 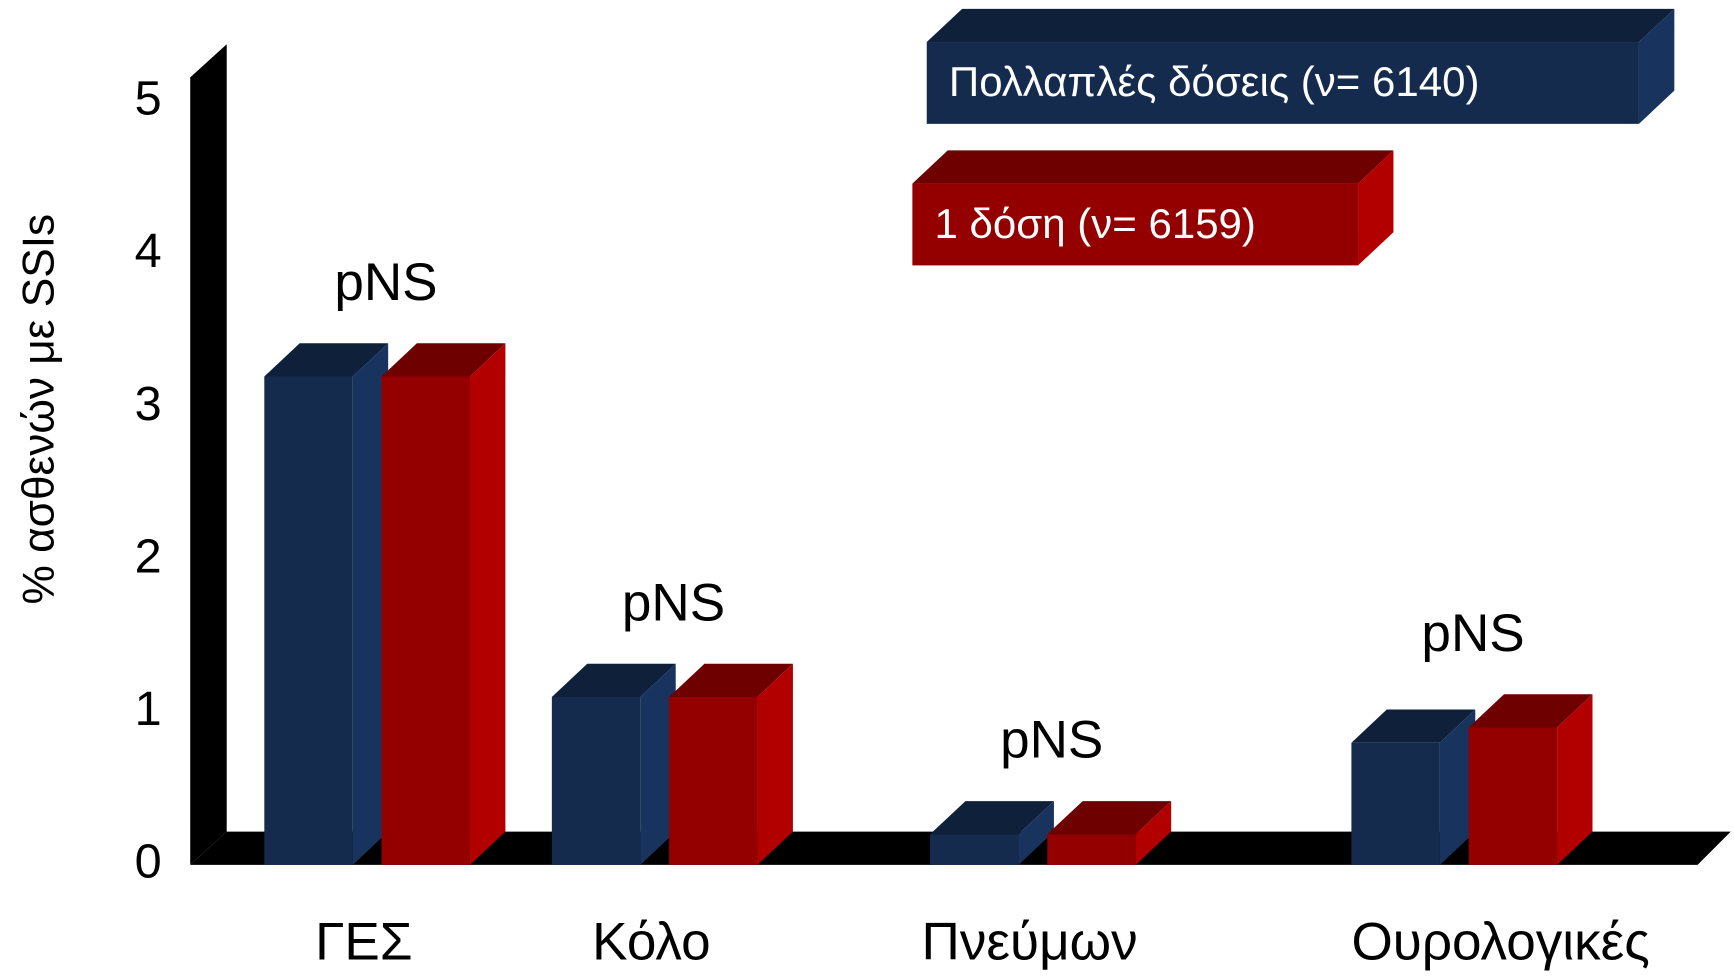 What do you see at coordinates (1501, 942) in the screenshot?
I see `x-tick-label: Ουρολογικές` at bounding box center [1501, 942].